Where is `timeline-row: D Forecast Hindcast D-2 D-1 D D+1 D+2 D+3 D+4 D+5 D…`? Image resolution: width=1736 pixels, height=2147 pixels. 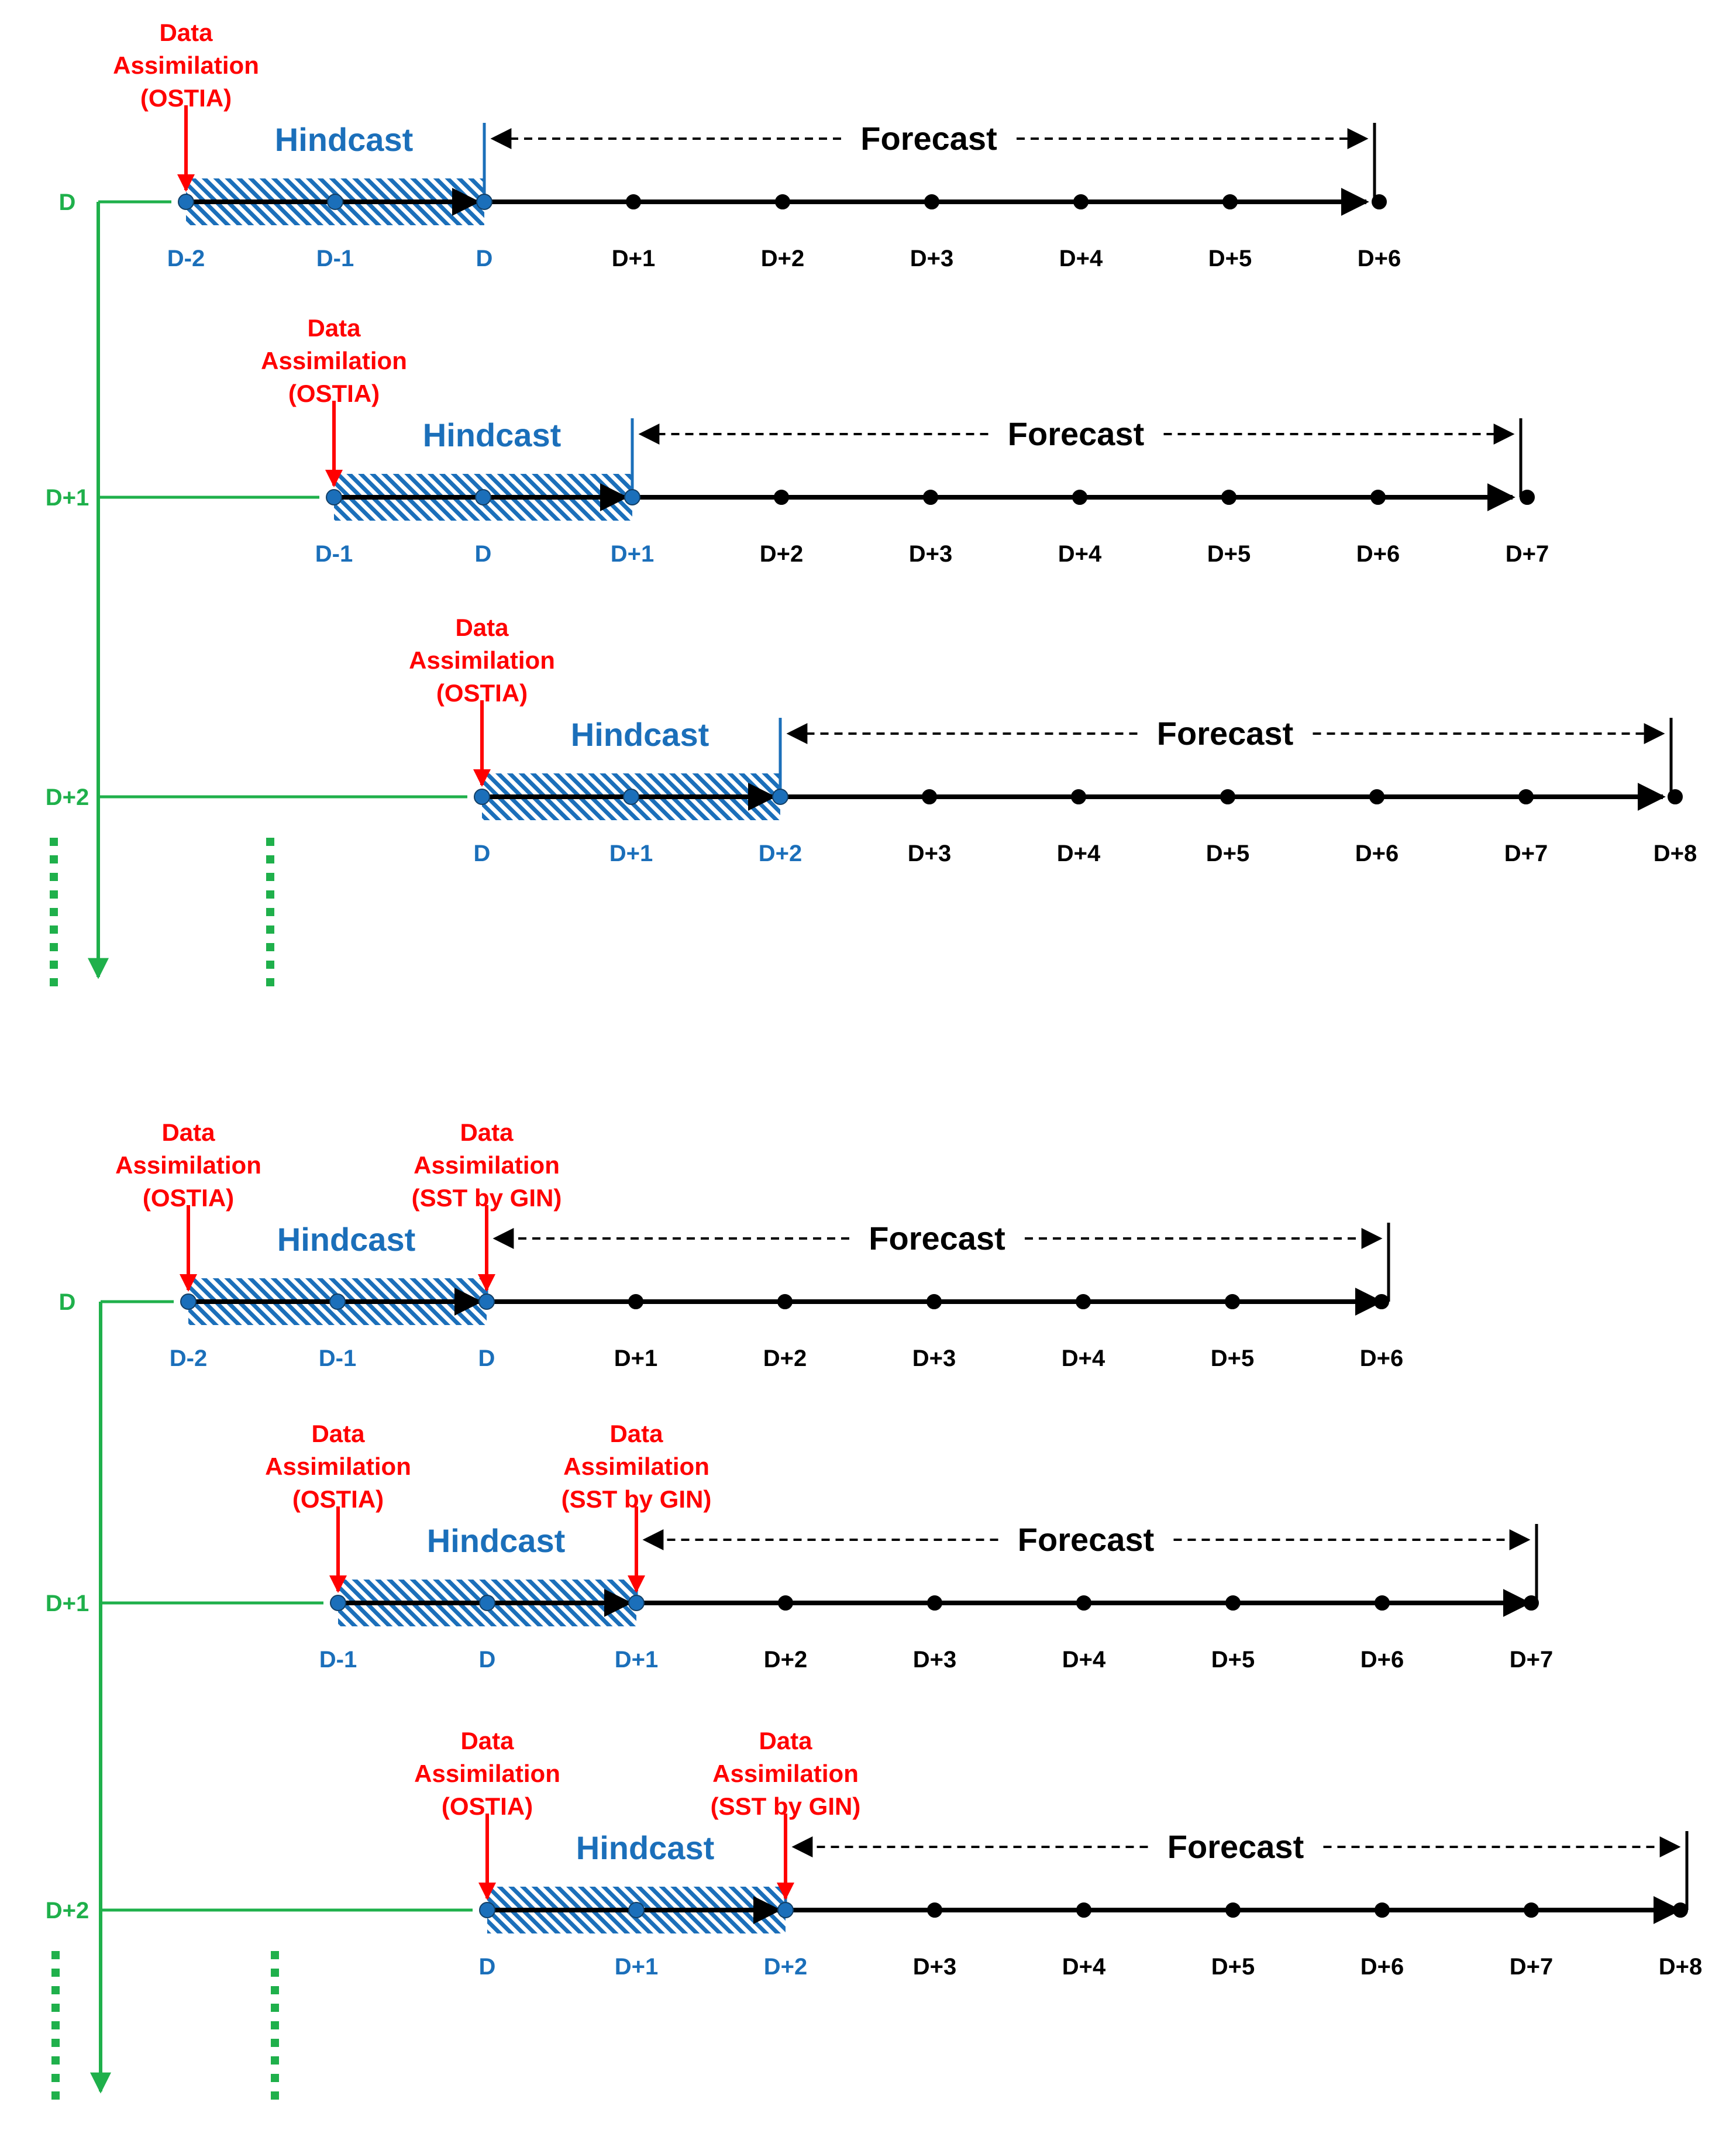 timeline-row: D Forecast Hindcast D-2 D-1 D D+1 D+2 D+3 D+4 D+5 D… is located at coordinates (731, 1245).